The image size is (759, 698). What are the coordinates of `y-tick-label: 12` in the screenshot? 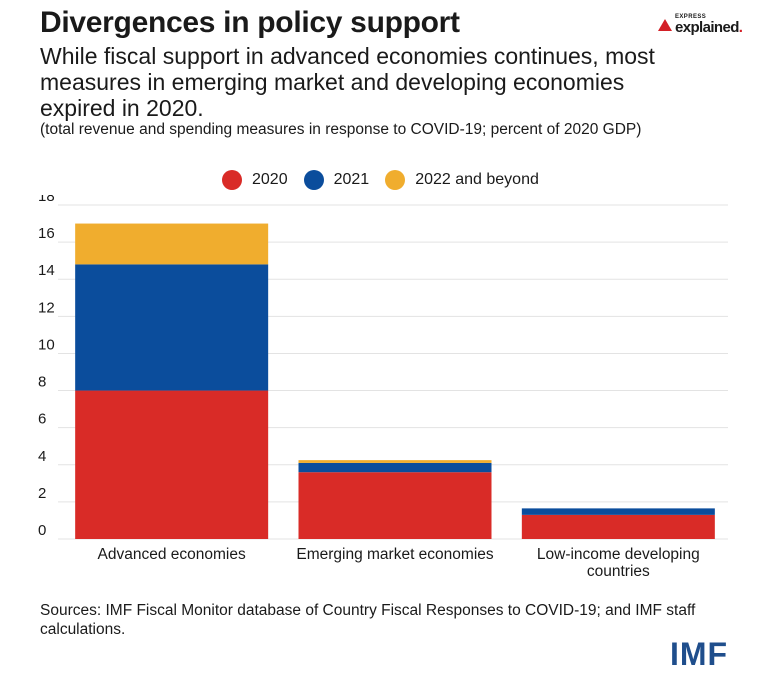 It's located at (46, 307).